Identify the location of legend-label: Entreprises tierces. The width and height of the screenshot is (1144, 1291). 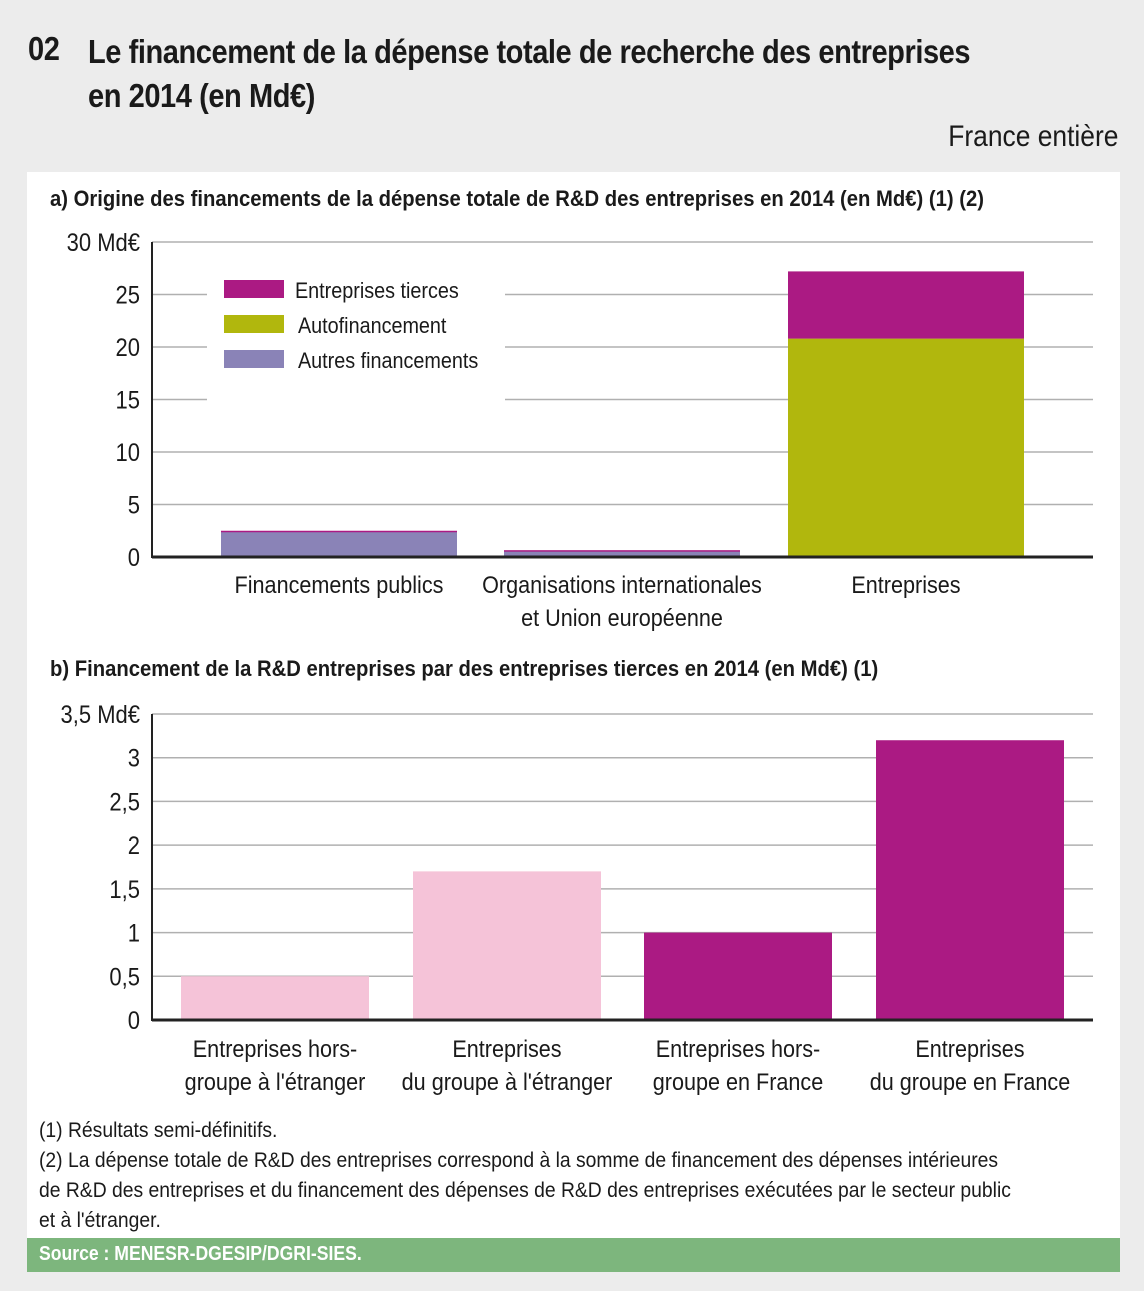
(377, 291).